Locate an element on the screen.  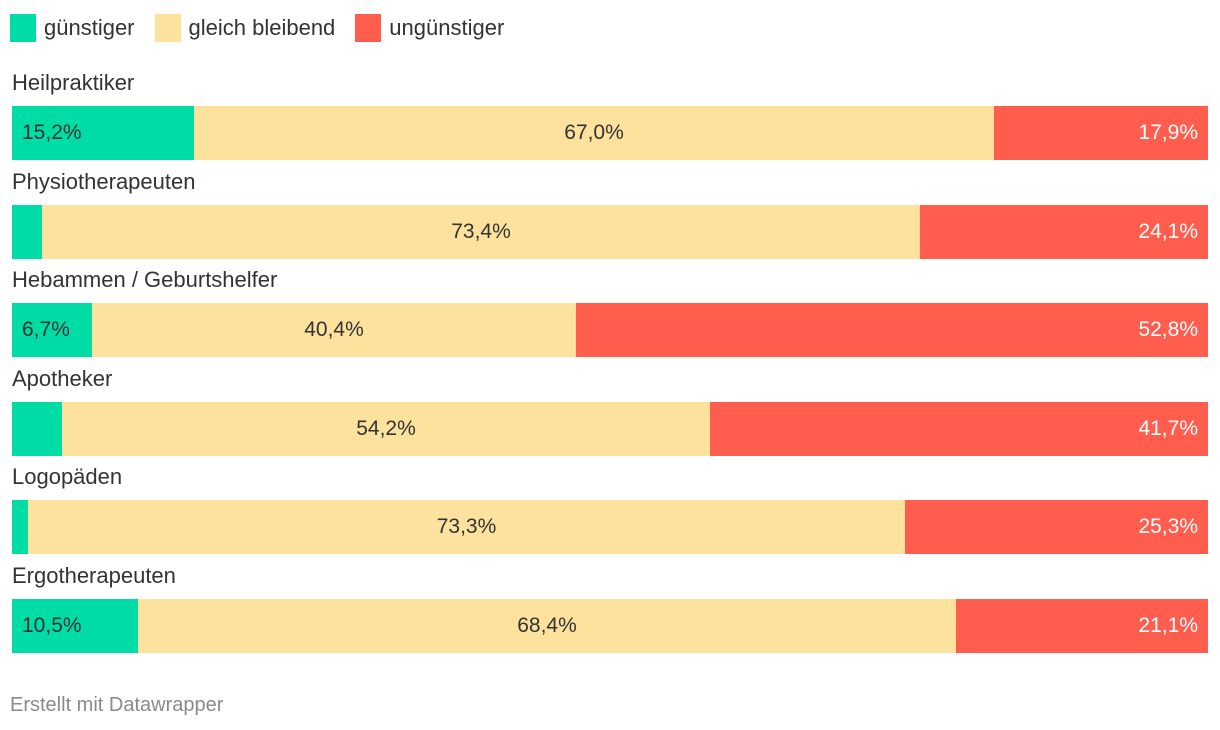
bar-value-label: 73,4% is located at coordinates (481, 231).